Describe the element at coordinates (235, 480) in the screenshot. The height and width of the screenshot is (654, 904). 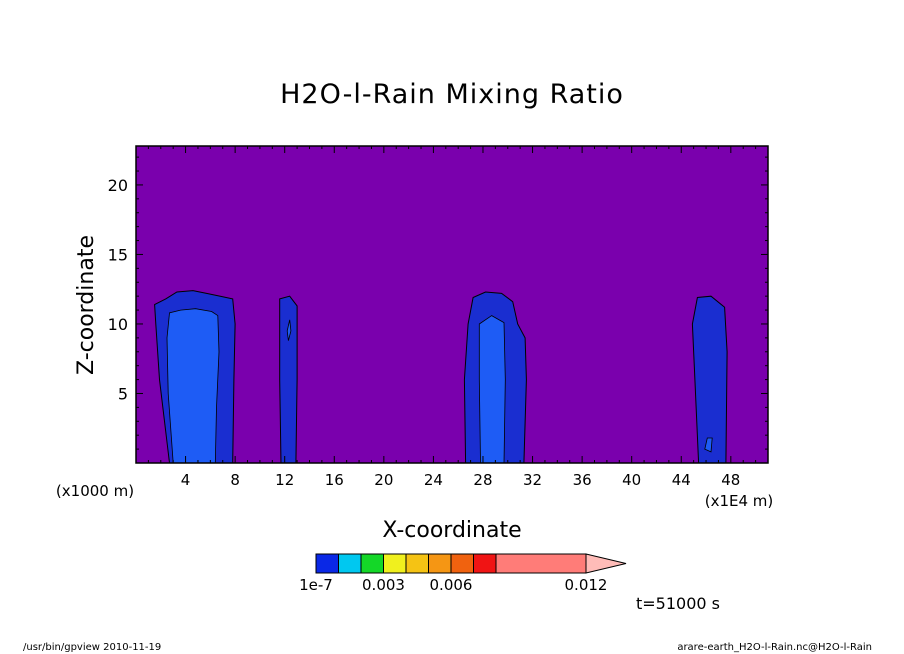
I see `x-tick-label: 8` at that location.